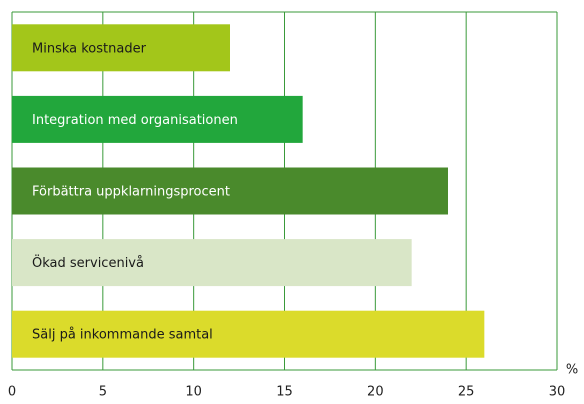 This screenshot has height=404, width=584. I want to click on x-tick-label: 5, so click(103, 392).